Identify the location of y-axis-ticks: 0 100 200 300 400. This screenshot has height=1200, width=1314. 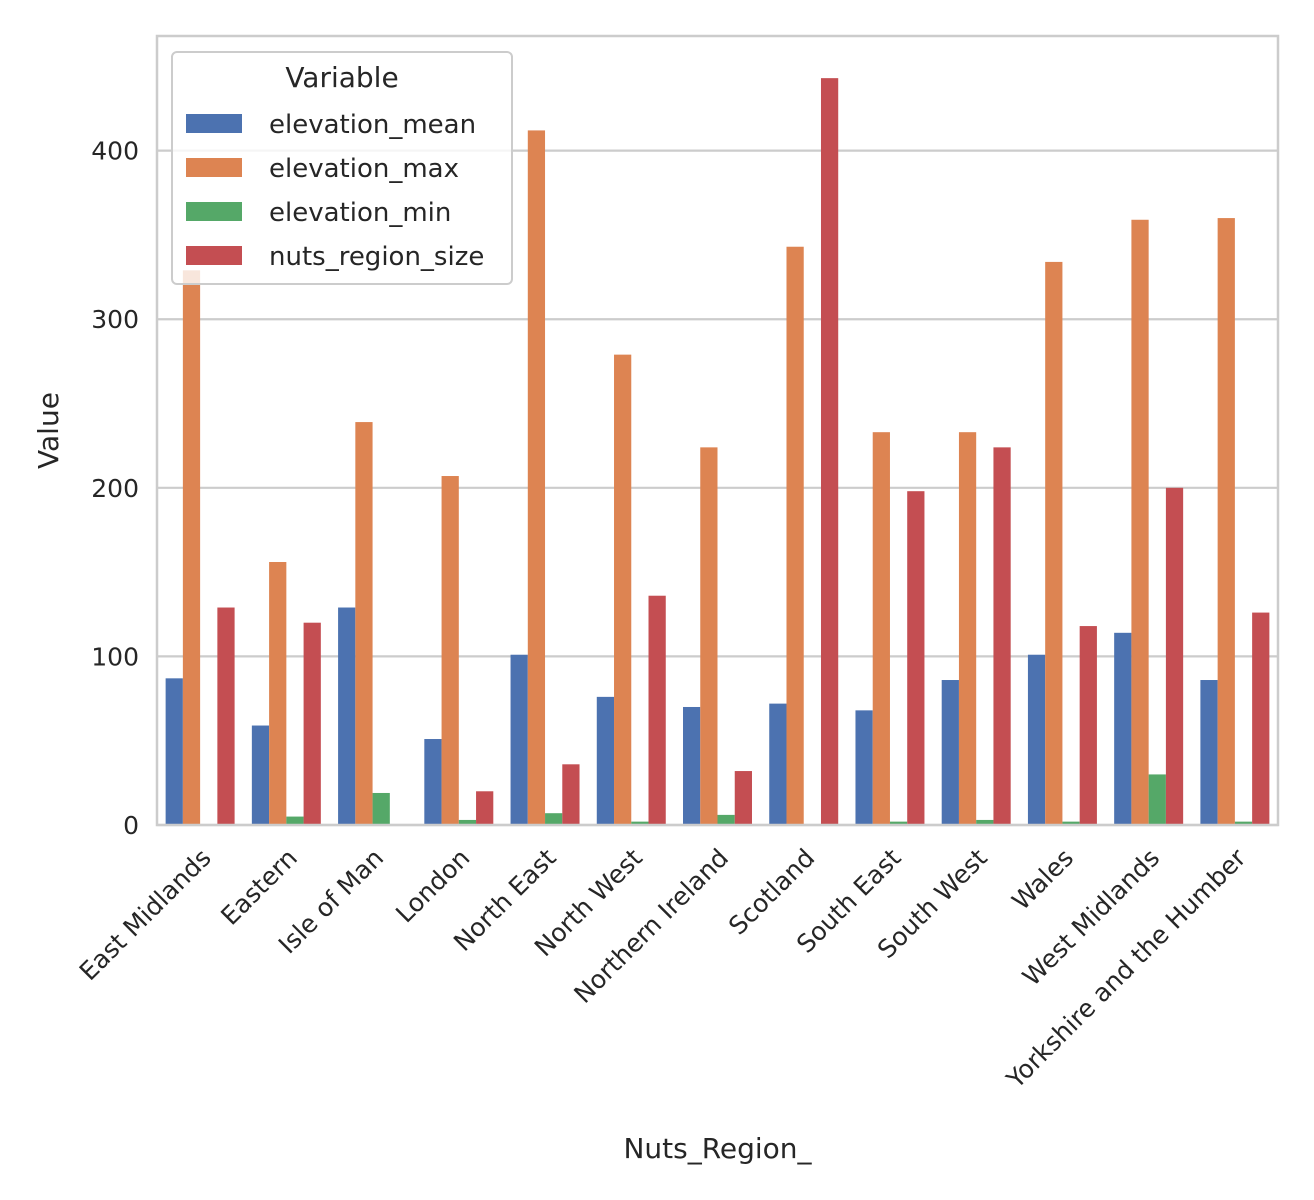
(115, 488).